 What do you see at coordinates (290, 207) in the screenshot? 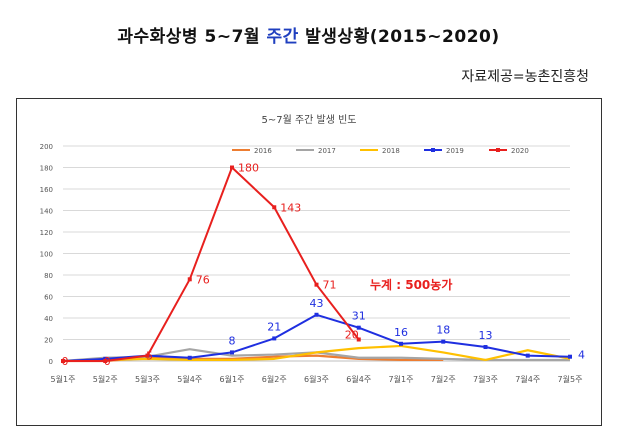
I see `data-label-2020: 143` at bounding box center [290, 207].